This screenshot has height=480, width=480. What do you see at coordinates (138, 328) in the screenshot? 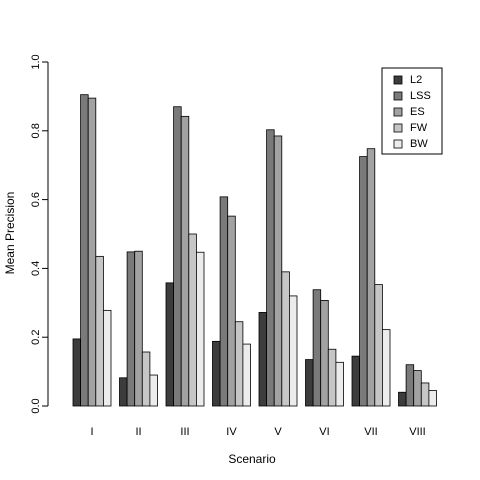
I see `bar-es-ii` at bounding box center [138, 328].